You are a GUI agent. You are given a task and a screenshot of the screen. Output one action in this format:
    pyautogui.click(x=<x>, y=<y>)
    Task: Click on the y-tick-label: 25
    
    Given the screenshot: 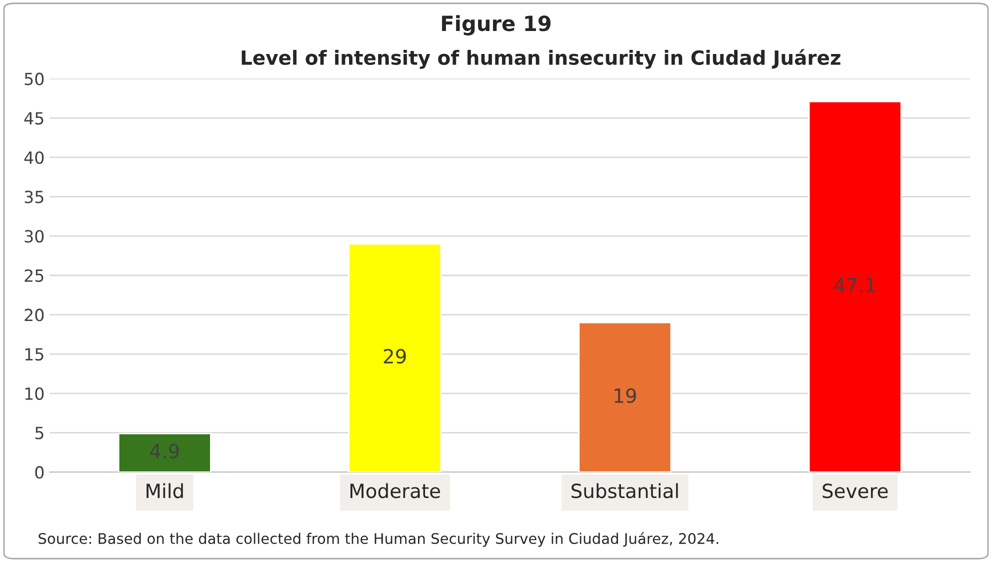 What is the action you would take?
    pyautogui.click(x=34, y=275)
    